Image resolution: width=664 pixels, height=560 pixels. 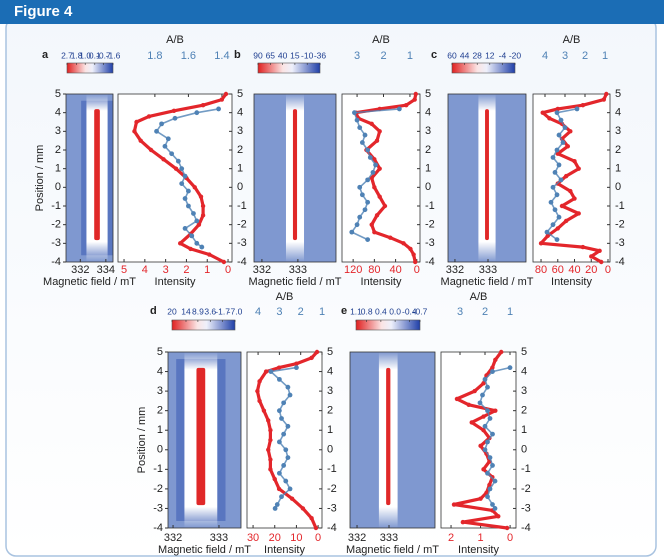 I want to click on panel-label: e, so click(x=344, y=311).